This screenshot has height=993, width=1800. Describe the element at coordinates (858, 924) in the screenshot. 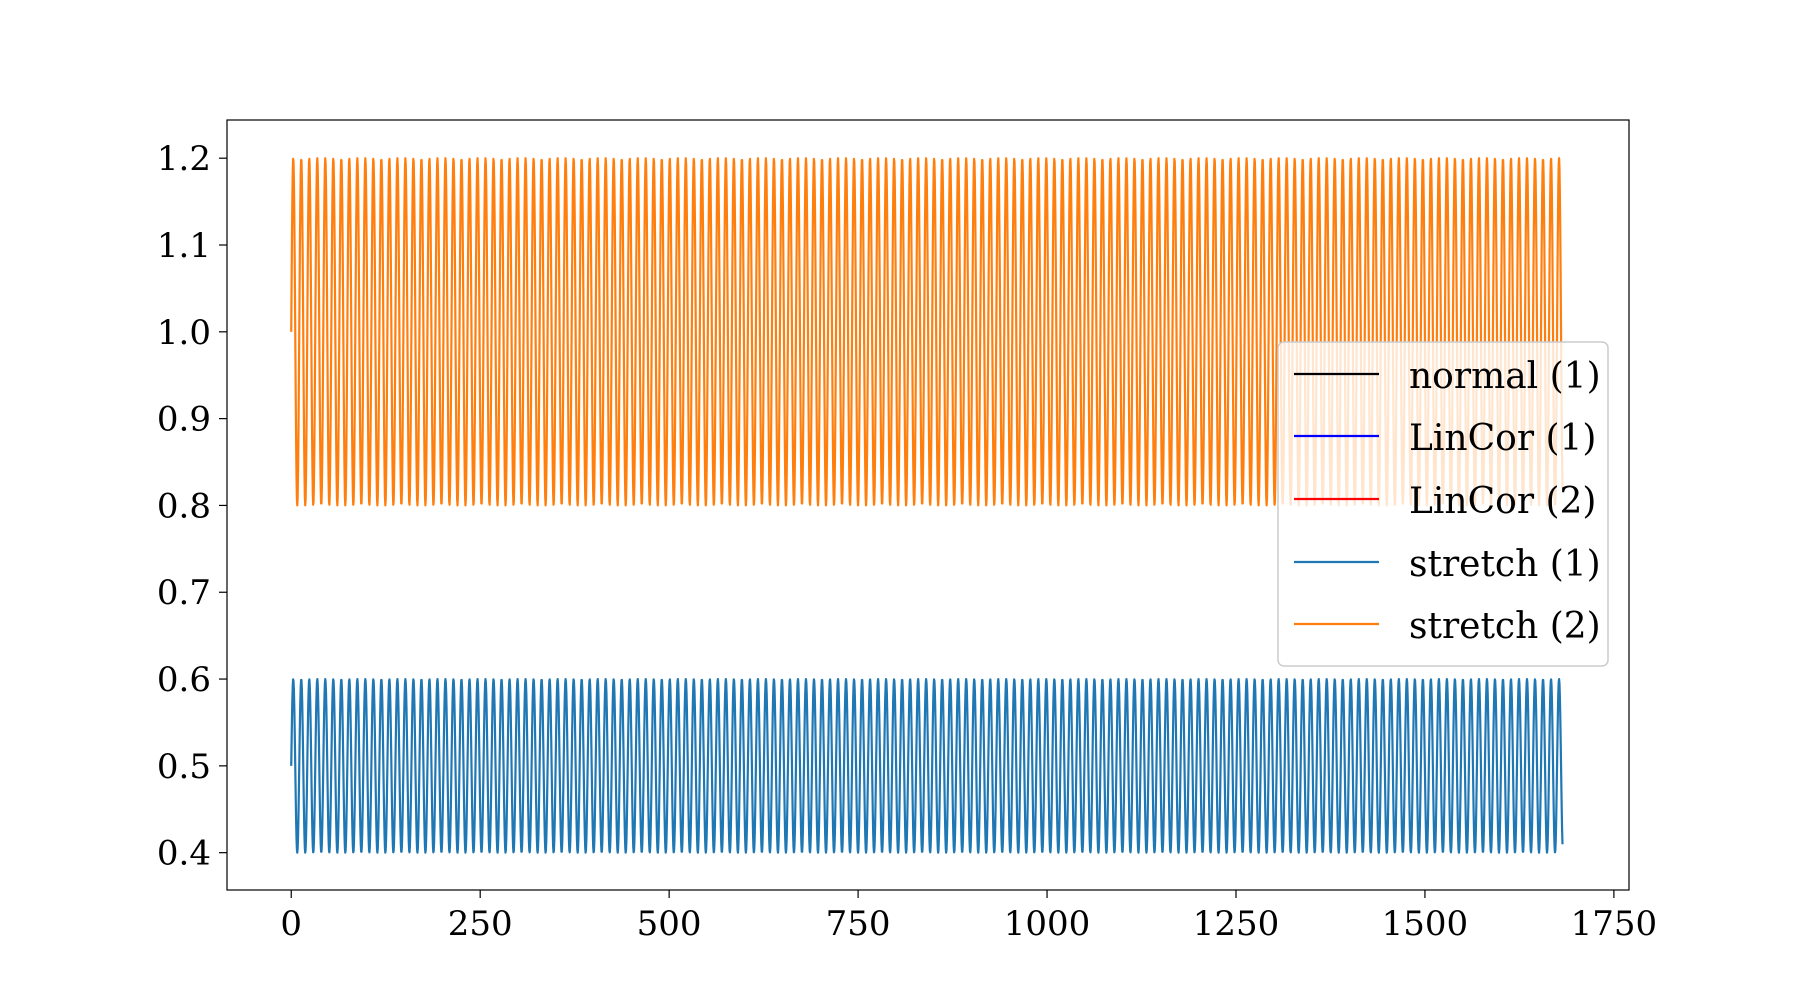

I see `x-tick-label: 750` at that location.